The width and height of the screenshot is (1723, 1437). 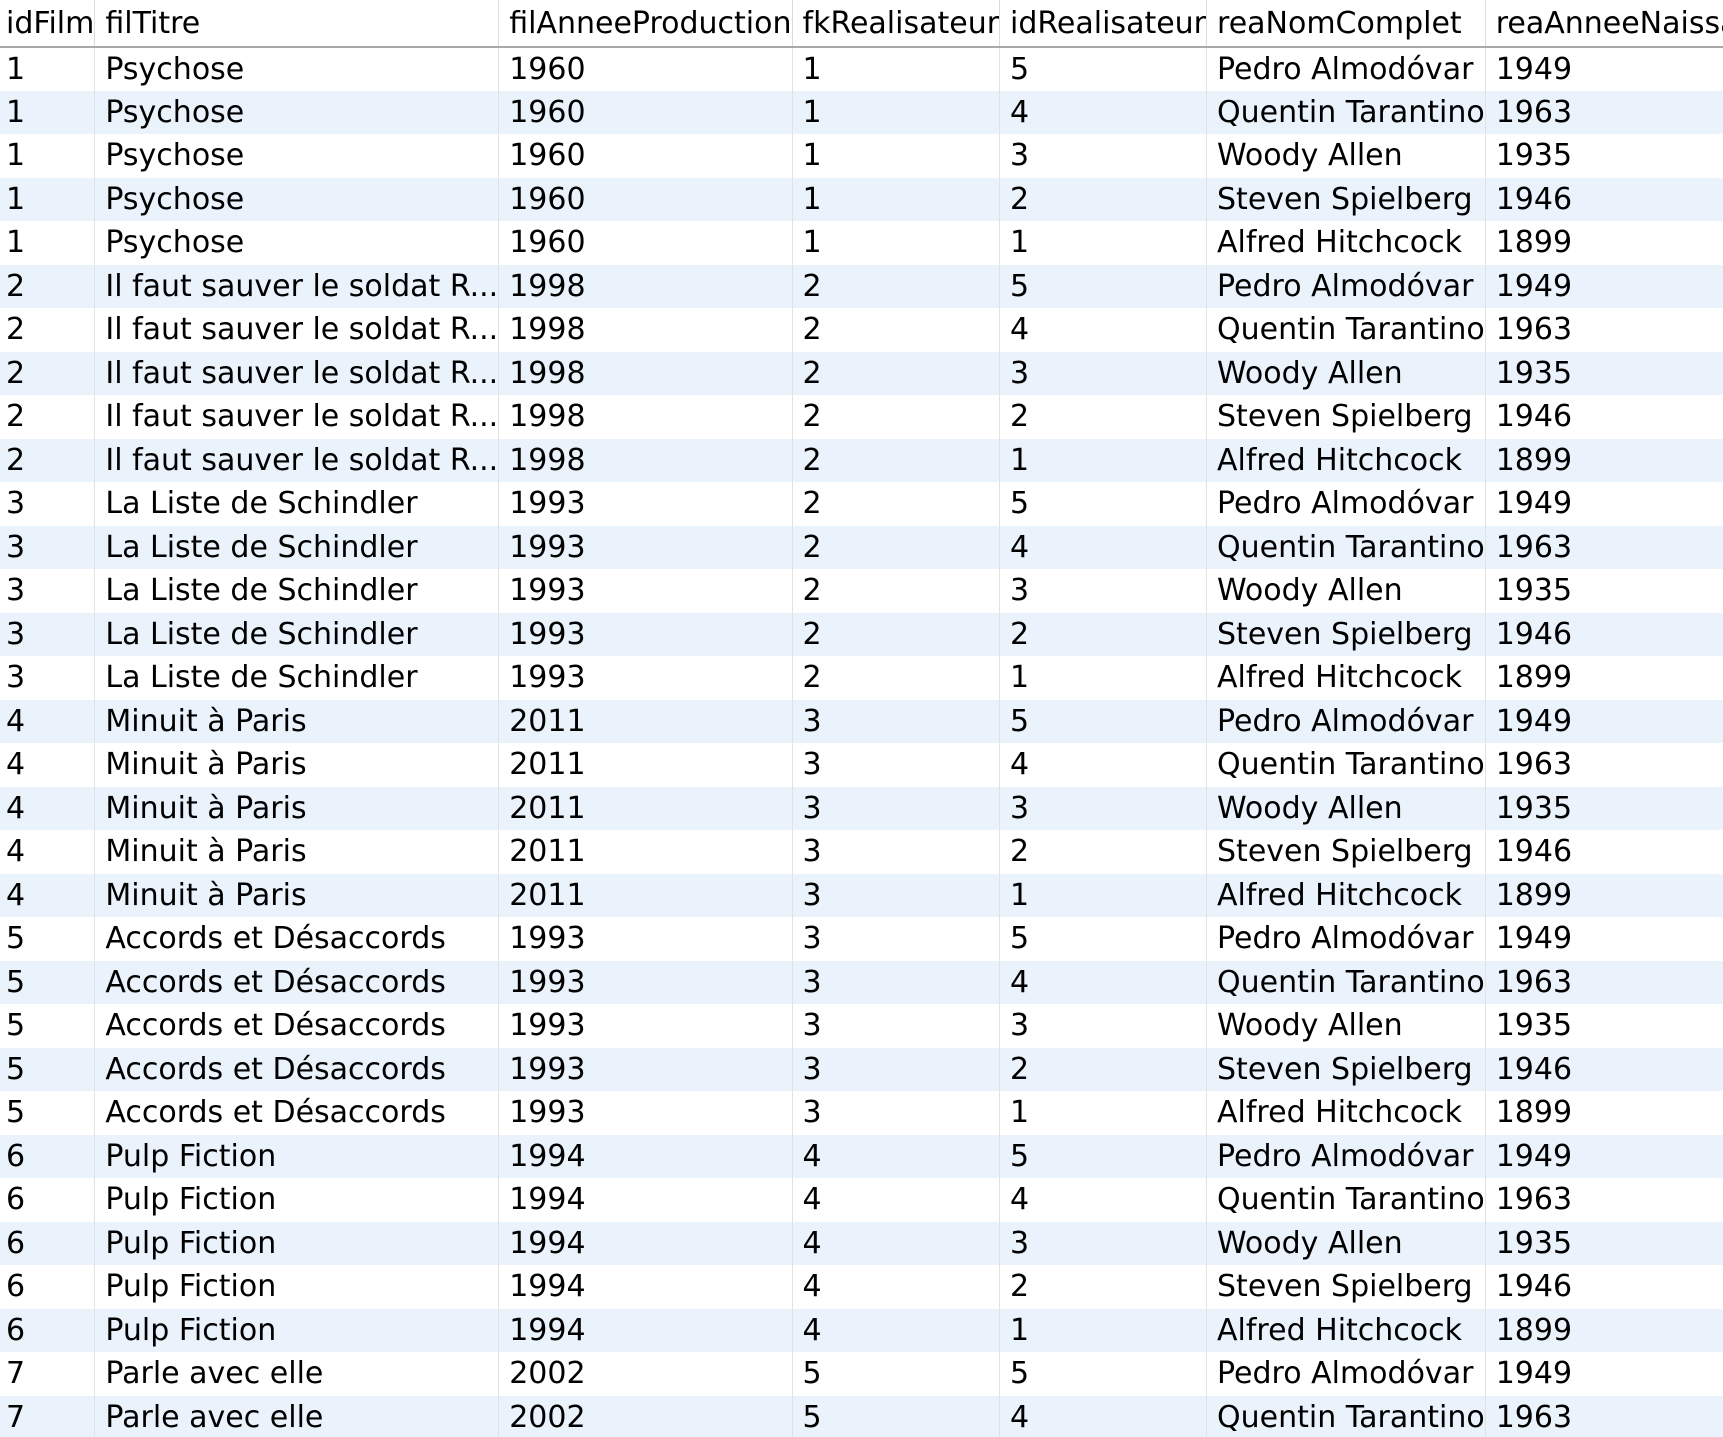 What do you see at coordinates (48, 1416) in the screenshot?
I see `cell-idfilm: 7` at bounding box center [48, 1416].